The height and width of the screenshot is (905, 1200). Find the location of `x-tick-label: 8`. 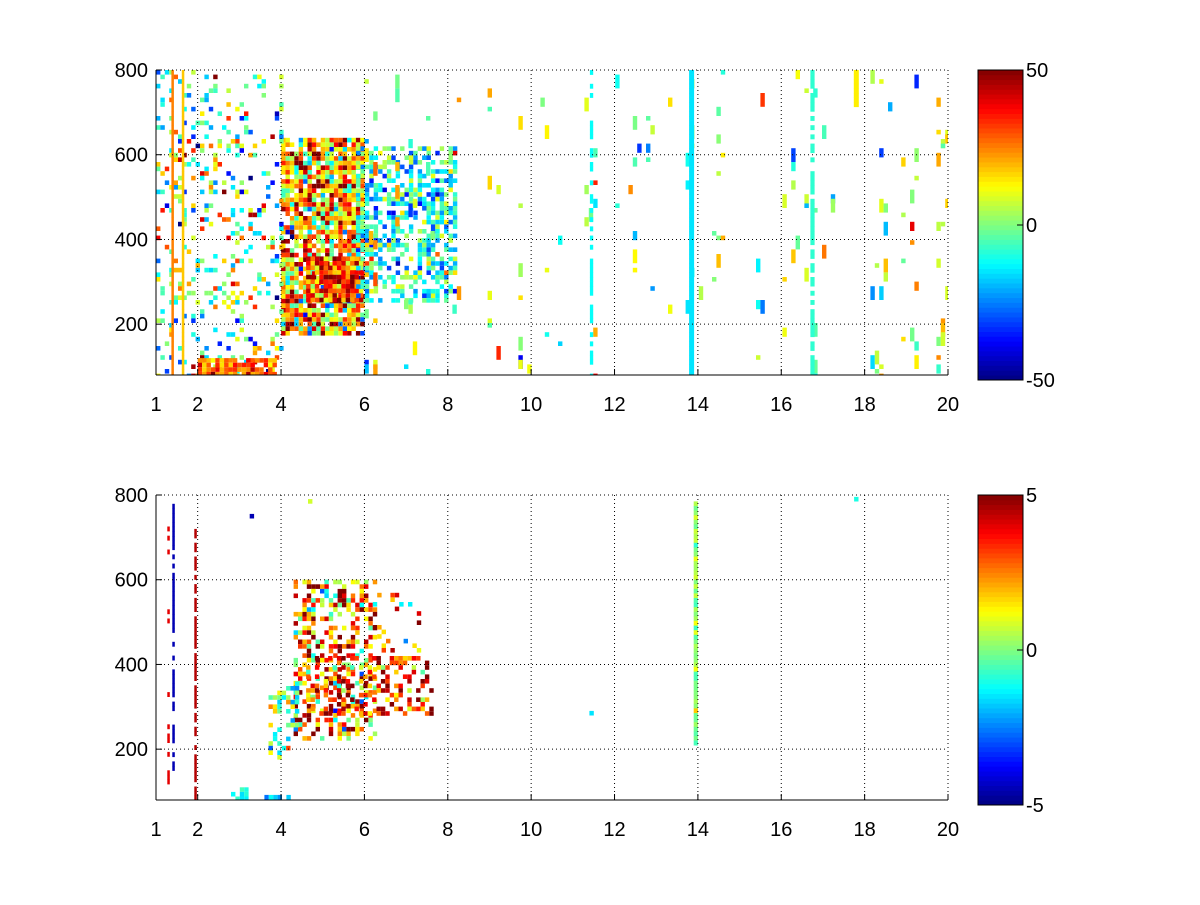

x-tick-label: 8 is located at coordinates (447, 405).